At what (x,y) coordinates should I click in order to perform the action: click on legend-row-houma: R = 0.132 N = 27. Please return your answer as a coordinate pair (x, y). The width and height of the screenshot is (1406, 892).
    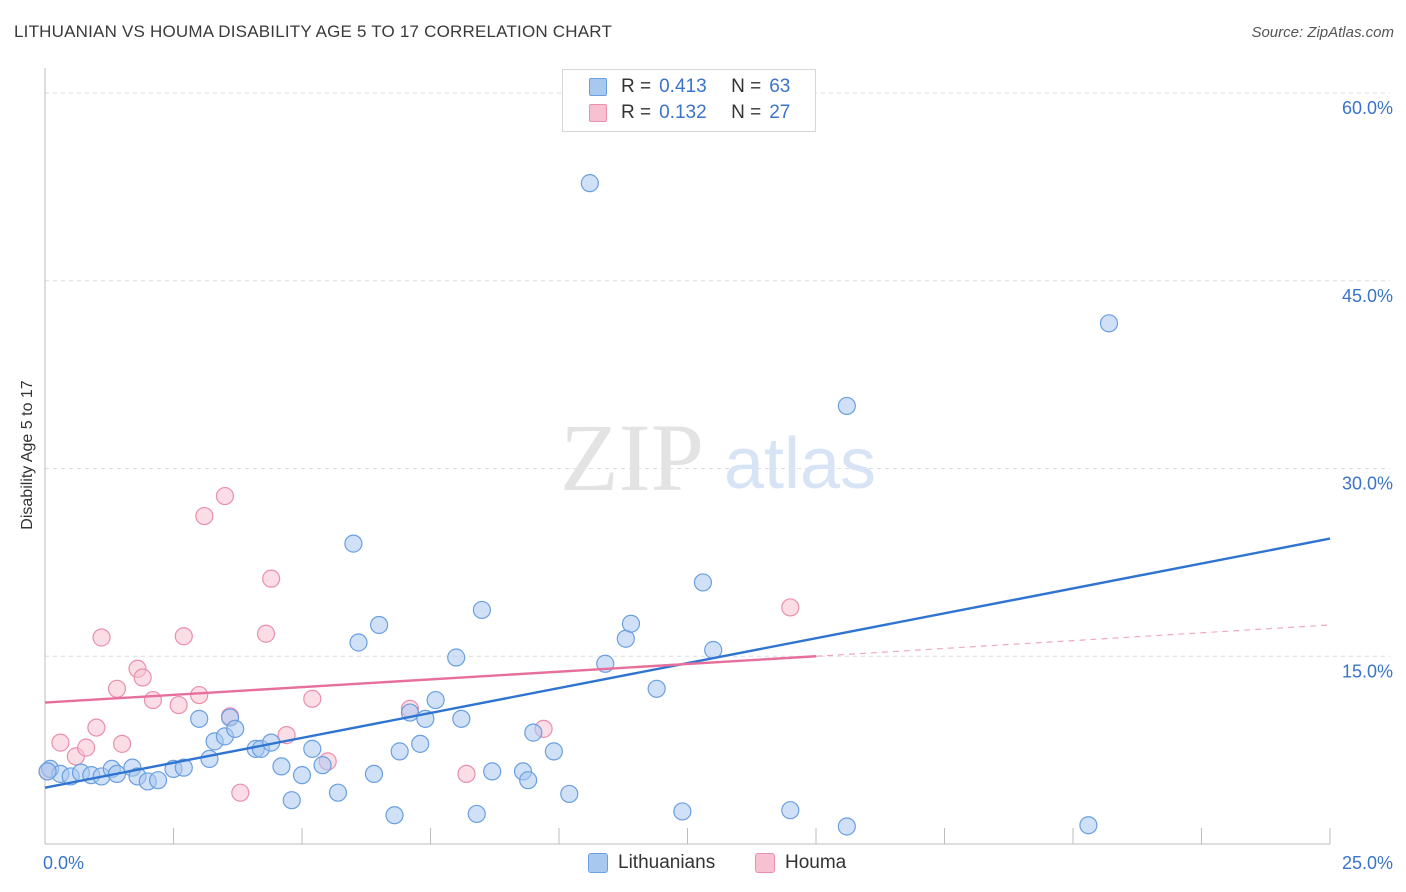
    Looking at the image, I should click on (689, 113).